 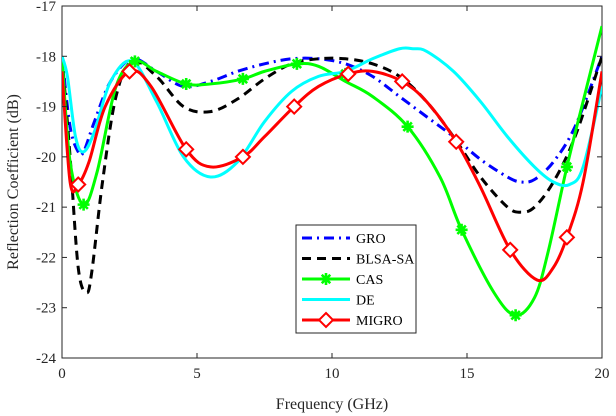 What do you see at coordinates (46, 309) in the screenshot?
I see `y-tick-label: -23` at bounding box center [46, 309].